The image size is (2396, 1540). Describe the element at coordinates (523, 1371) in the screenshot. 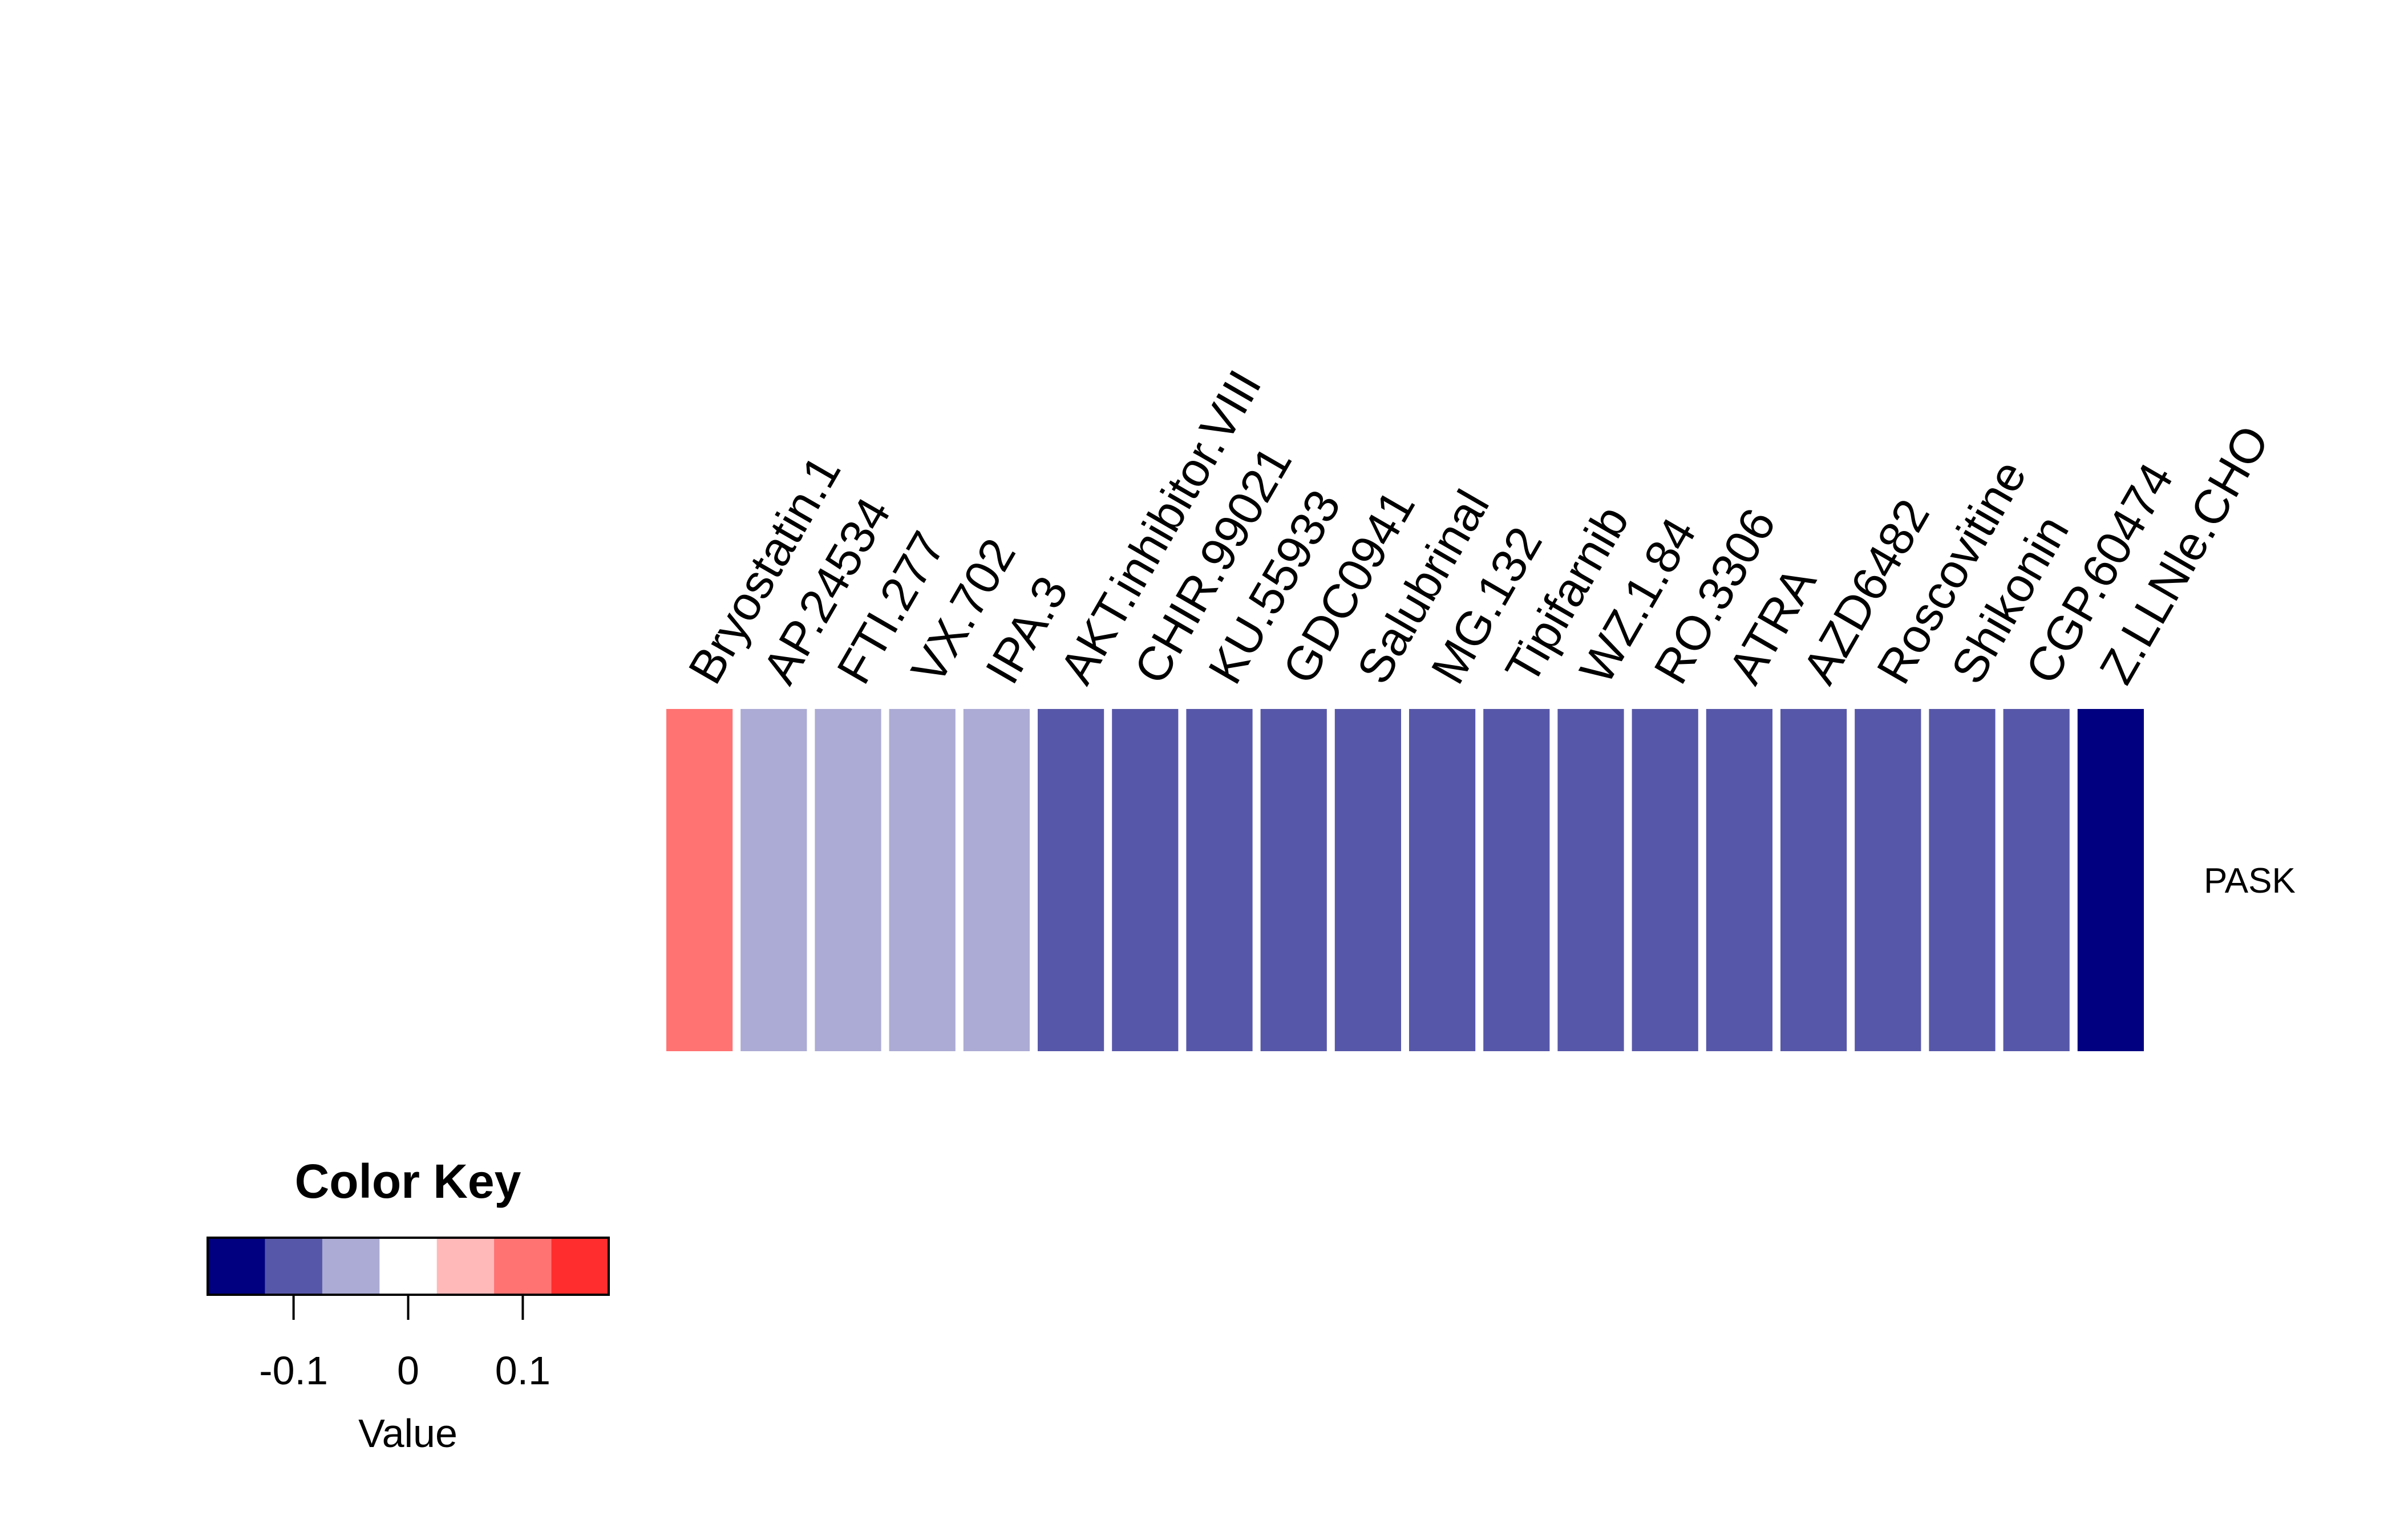

I see `color-key-tick-label: 0.1` at that location.